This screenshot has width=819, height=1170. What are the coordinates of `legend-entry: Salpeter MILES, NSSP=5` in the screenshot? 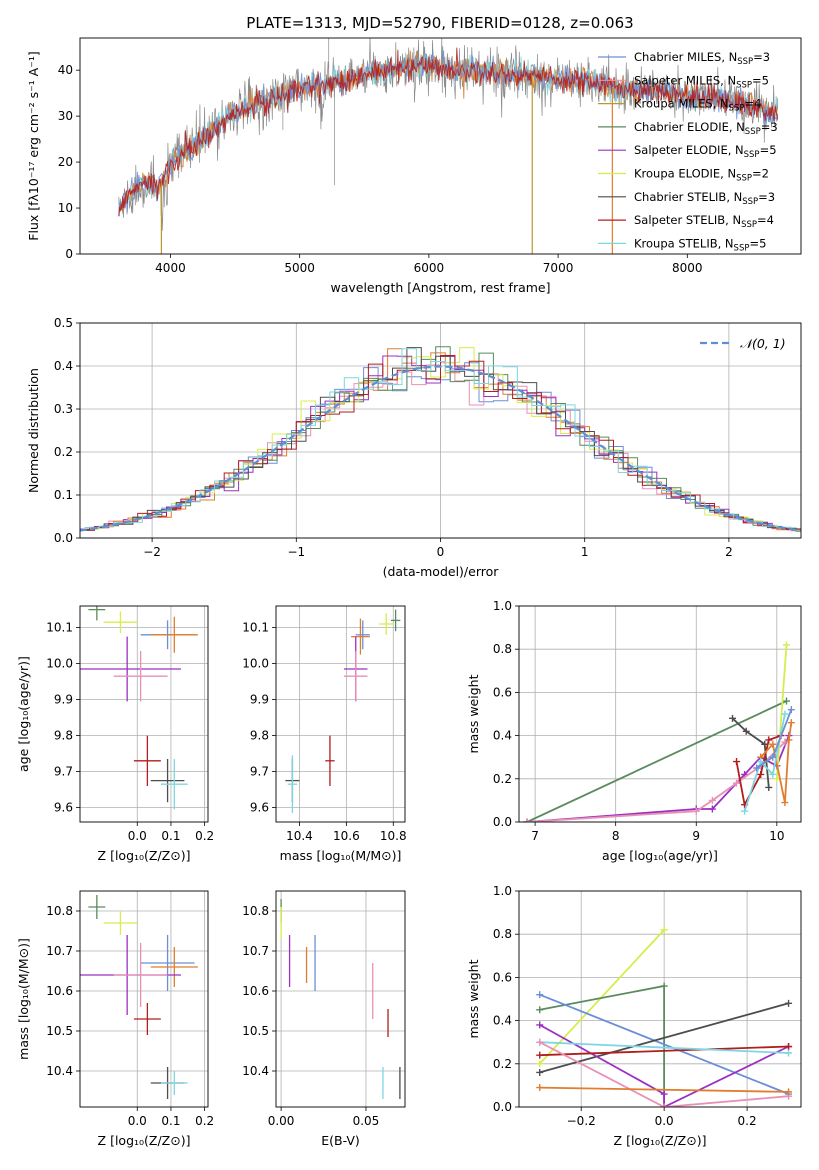 It's located at (701, 81).